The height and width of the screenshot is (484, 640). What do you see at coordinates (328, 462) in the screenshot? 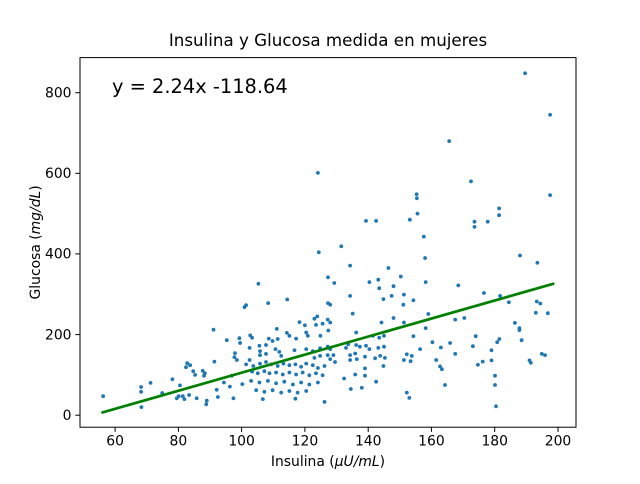
I see `x-axis-label: Insulina (μU/mL)` at bounding box center [328, 462].